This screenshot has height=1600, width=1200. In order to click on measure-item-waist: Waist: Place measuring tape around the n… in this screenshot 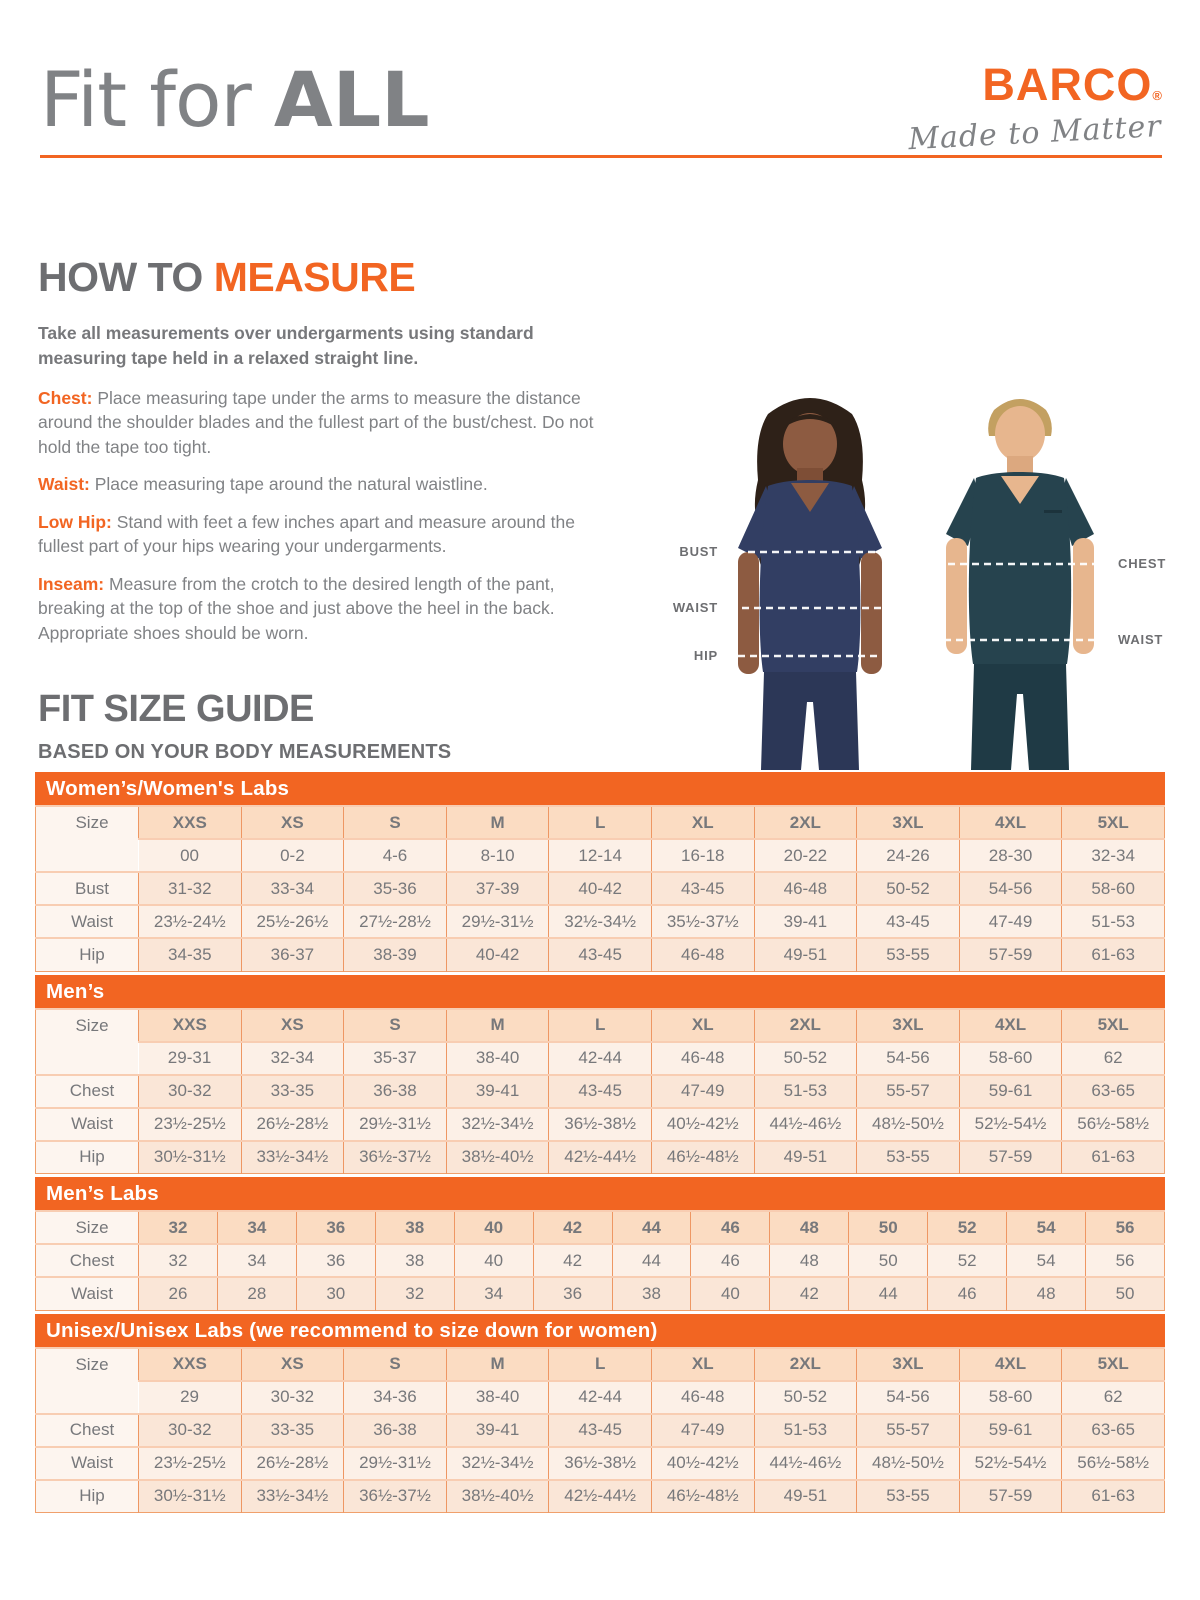, I will do `click(327, 484)`.